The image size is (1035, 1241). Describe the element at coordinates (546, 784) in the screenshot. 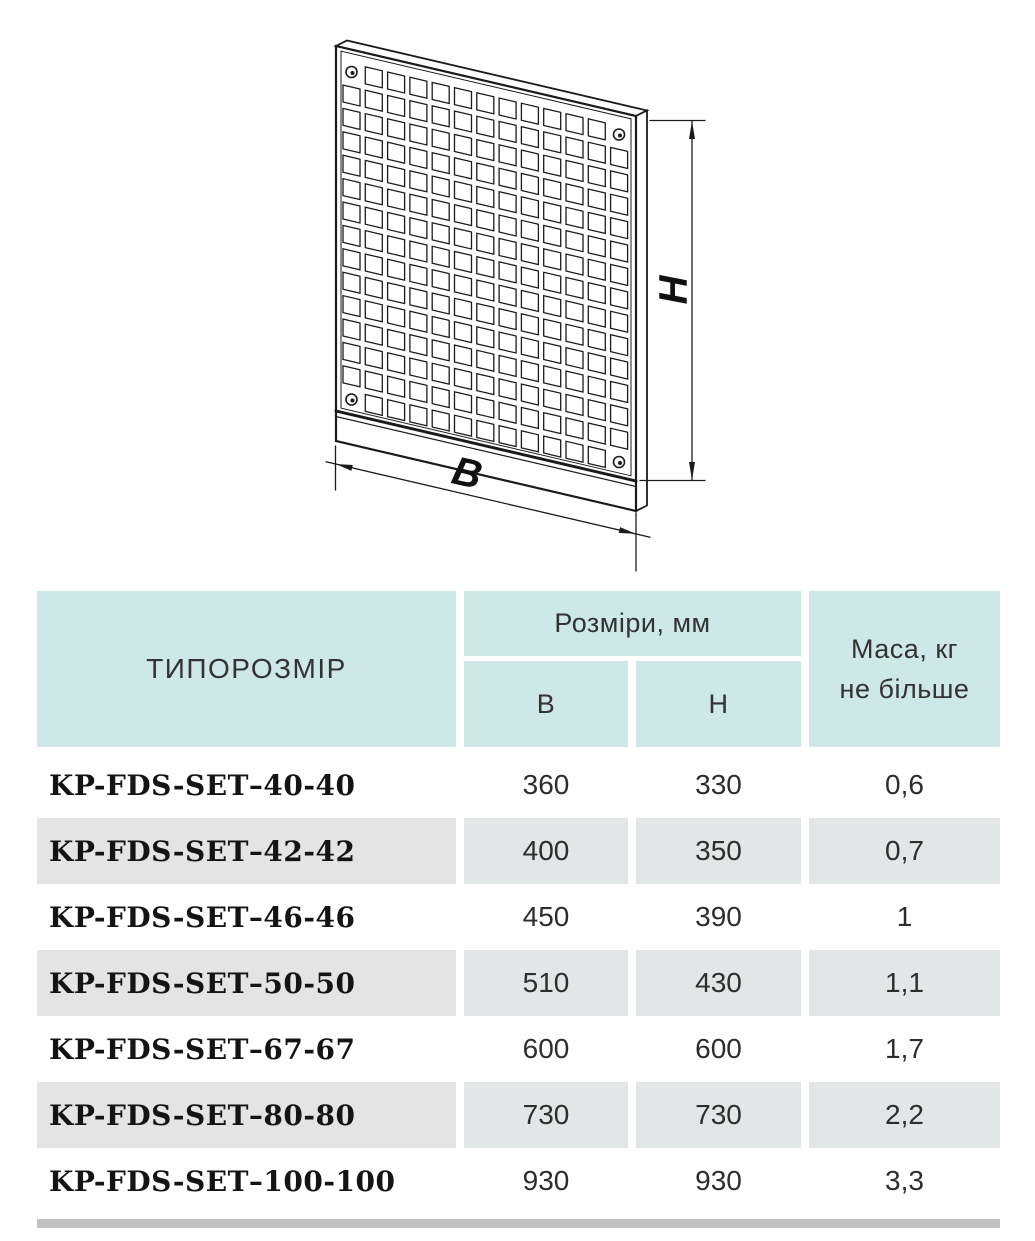

I see `value-b: 360` at that location.